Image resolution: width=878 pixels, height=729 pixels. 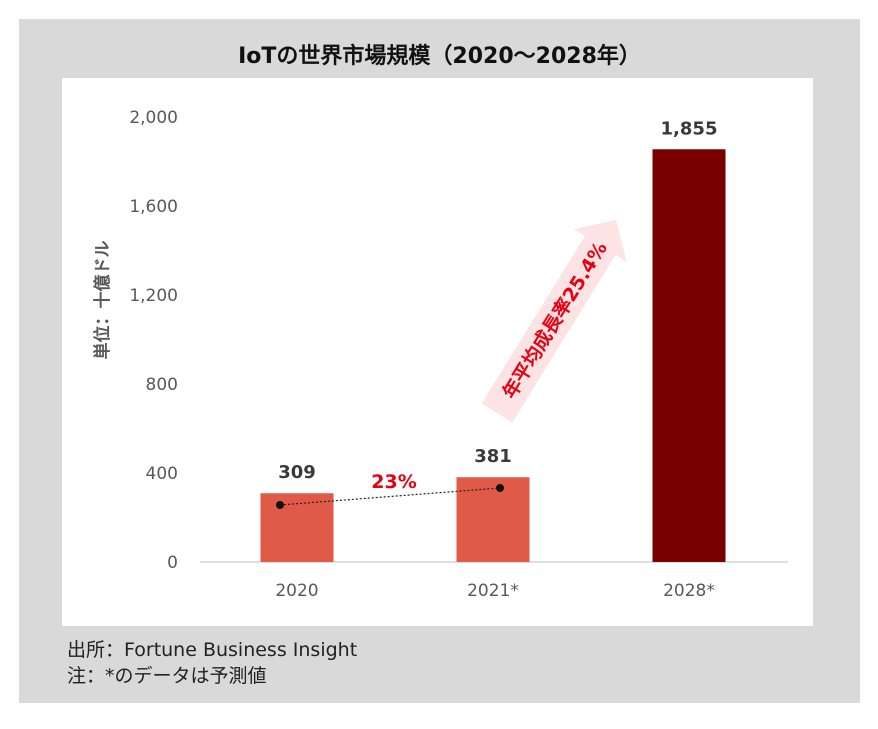 What do you see at coordinates (689, 591) in the screenshot?
I see `x-category-label: 2028*` at bounding box center [689, 591].